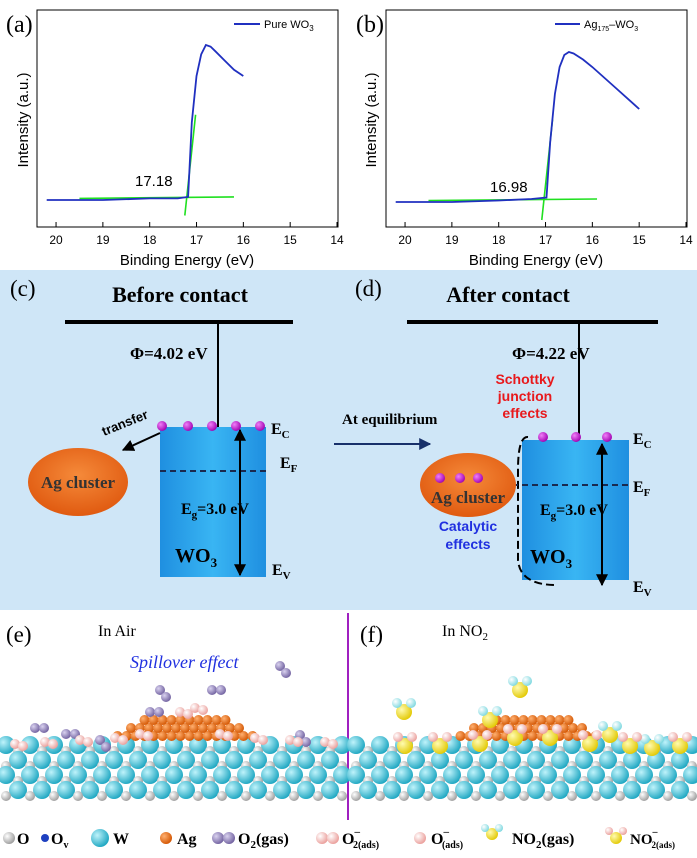  I want to click on panel-b-ylabel: Intensity (a.u.), so click(371, 119).